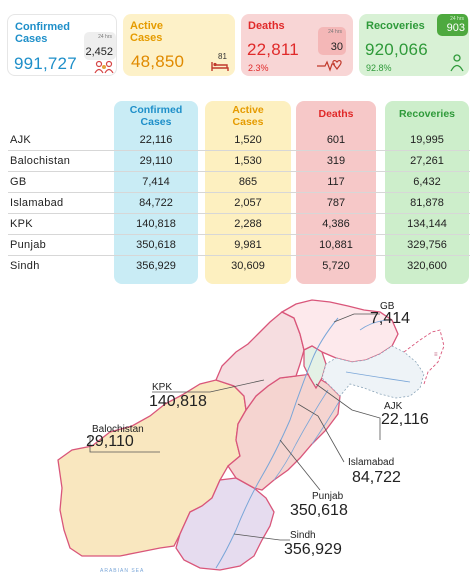 The width and height of the screenshot is (474, 576). Describe the element at coordinates (239, 182) in the screenshot. I see `table-row: GB 7,414 865 117 6,432` at that location.